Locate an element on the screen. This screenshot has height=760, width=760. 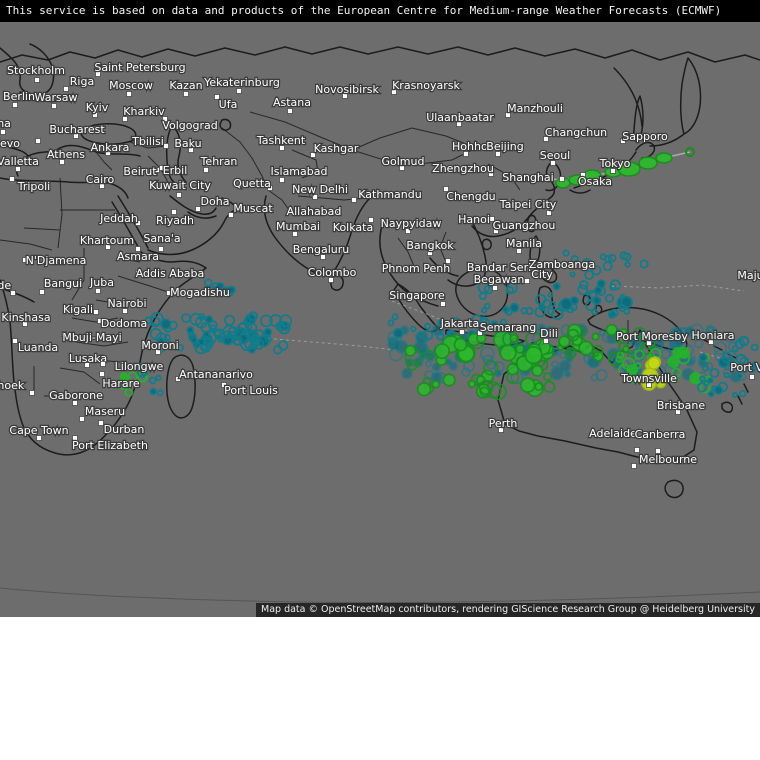
city-label: Kathmandu is located at coordinates (389, 194).